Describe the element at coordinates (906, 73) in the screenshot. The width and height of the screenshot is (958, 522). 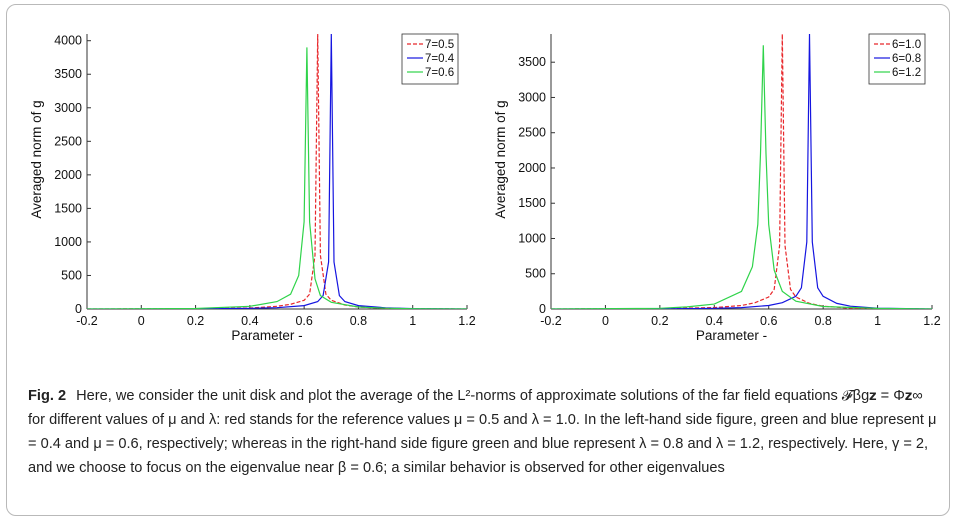
I see `legend-label: 6=1.2` at that location.